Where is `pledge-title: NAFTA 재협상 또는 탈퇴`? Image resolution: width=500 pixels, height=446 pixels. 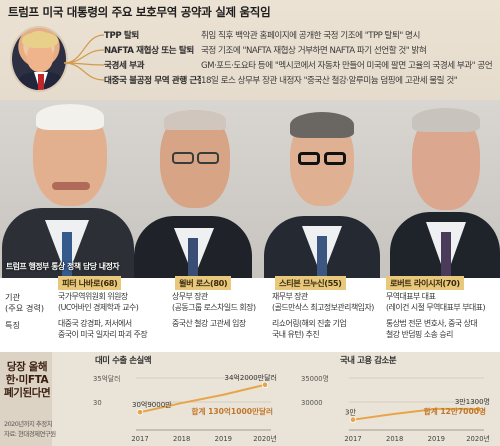 pledge-title: NAFTA 재협상 또는 탈퇴 is located at coordinates (149, 50).